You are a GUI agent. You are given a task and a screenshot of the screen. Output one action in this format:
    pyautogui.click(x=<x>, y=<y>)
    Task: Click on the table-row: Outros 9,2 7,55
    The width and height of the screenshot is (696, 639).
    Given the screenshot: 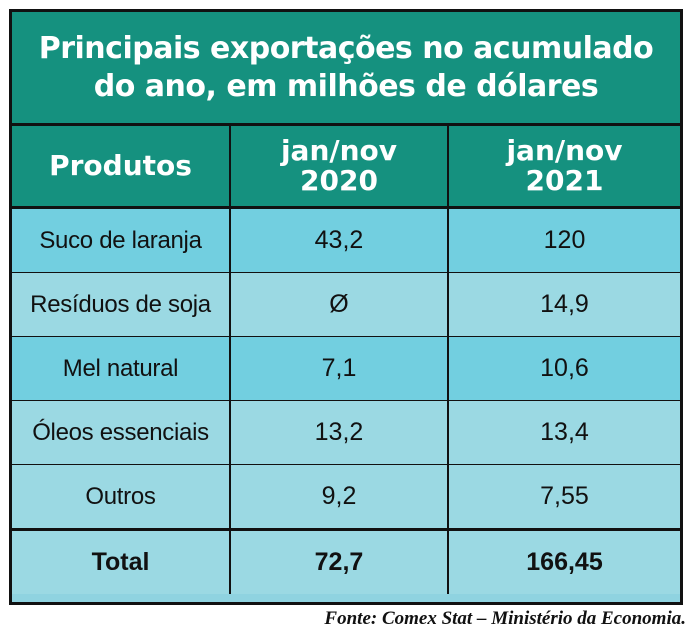 What is the action you would take?
    pyautogui.click(x=346, y=497)
    